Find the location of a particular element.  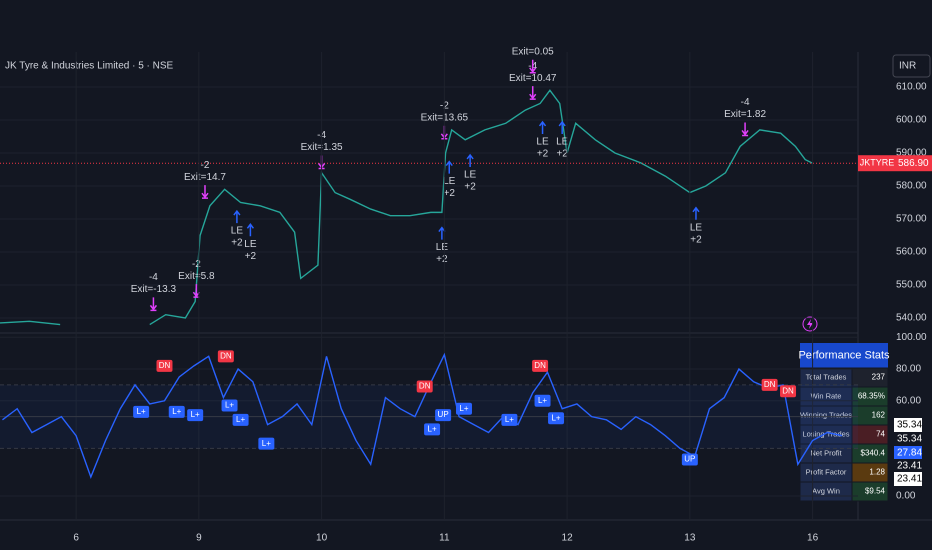

y-tick-label: 570.00 is located at coordinates (911, 219).